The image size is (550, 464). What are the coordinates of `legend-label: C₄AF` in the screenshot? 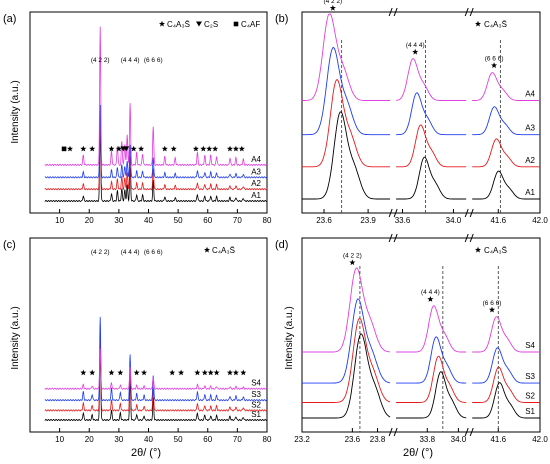 It's located at (250, 24).